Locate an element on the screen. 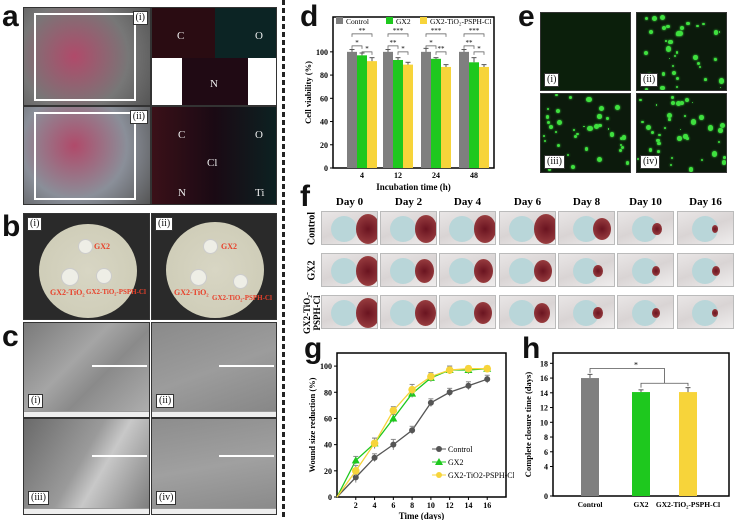 The height and width of the screenshot is (520, 735). legend-swatch is located at coordinates (339, 20).